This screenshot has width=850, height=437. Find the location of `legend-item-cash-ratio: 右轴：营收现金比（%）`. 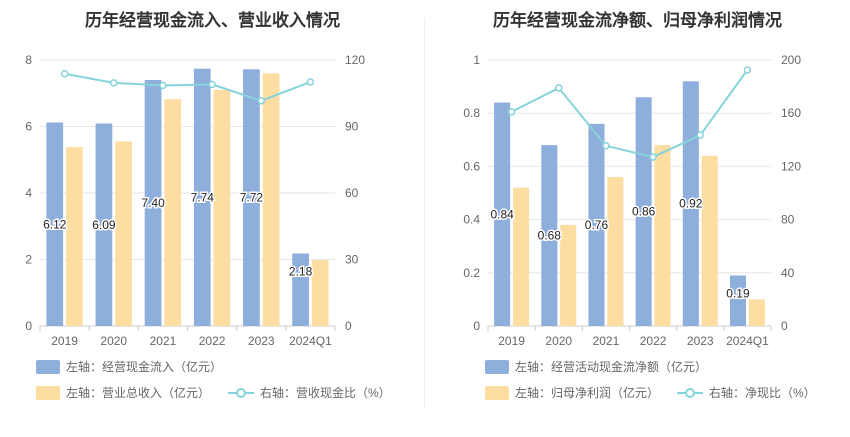

legend-item-cash-ratio: 右轴：营收现金比（%） is located at coordinates (309, 392).